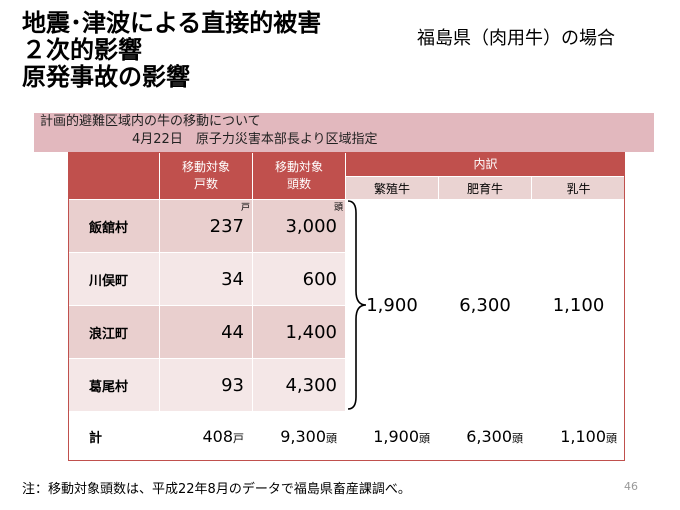  I want to click on slide-title: 地震･津波による直接的被害 ２次的影響 原発事故の影響, so click(171, 50).